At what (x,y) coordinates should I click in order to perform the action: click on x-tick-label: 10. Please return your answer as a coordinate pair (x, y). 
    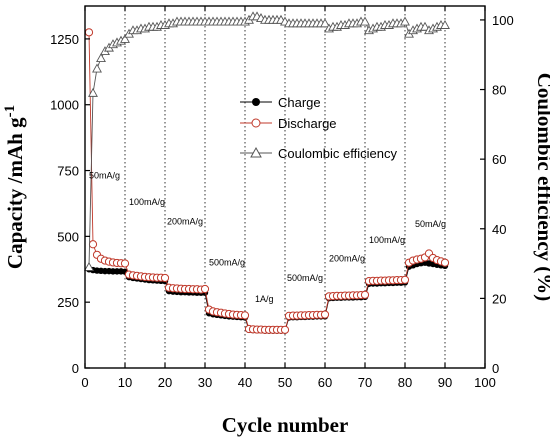
    Looking at the image, I should click on (125, 382).